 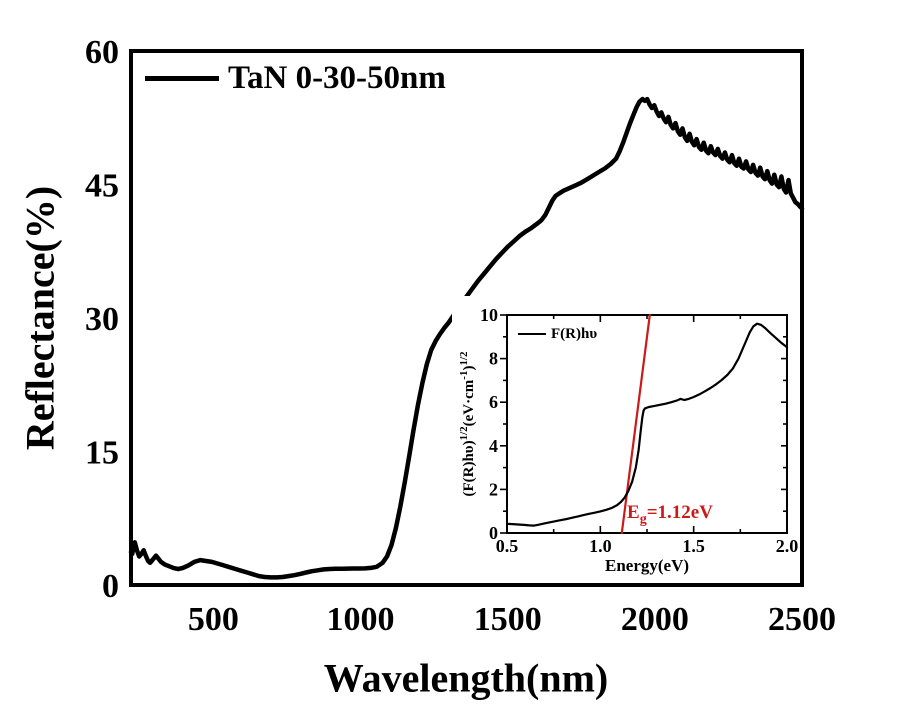 I want to click on inset-y-title-sup1: 1/2, so click(x=464, y=433).